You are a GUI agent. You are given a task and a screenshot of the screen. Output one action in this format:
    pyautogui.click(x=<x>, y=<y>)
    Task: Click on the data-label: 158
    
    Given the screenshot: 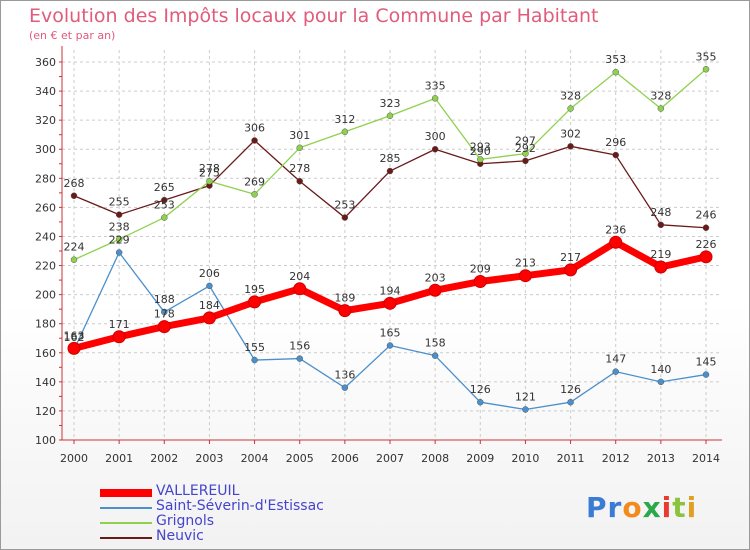 What is the action you would take?
    pyautogui.click(x=435, y=343)
    